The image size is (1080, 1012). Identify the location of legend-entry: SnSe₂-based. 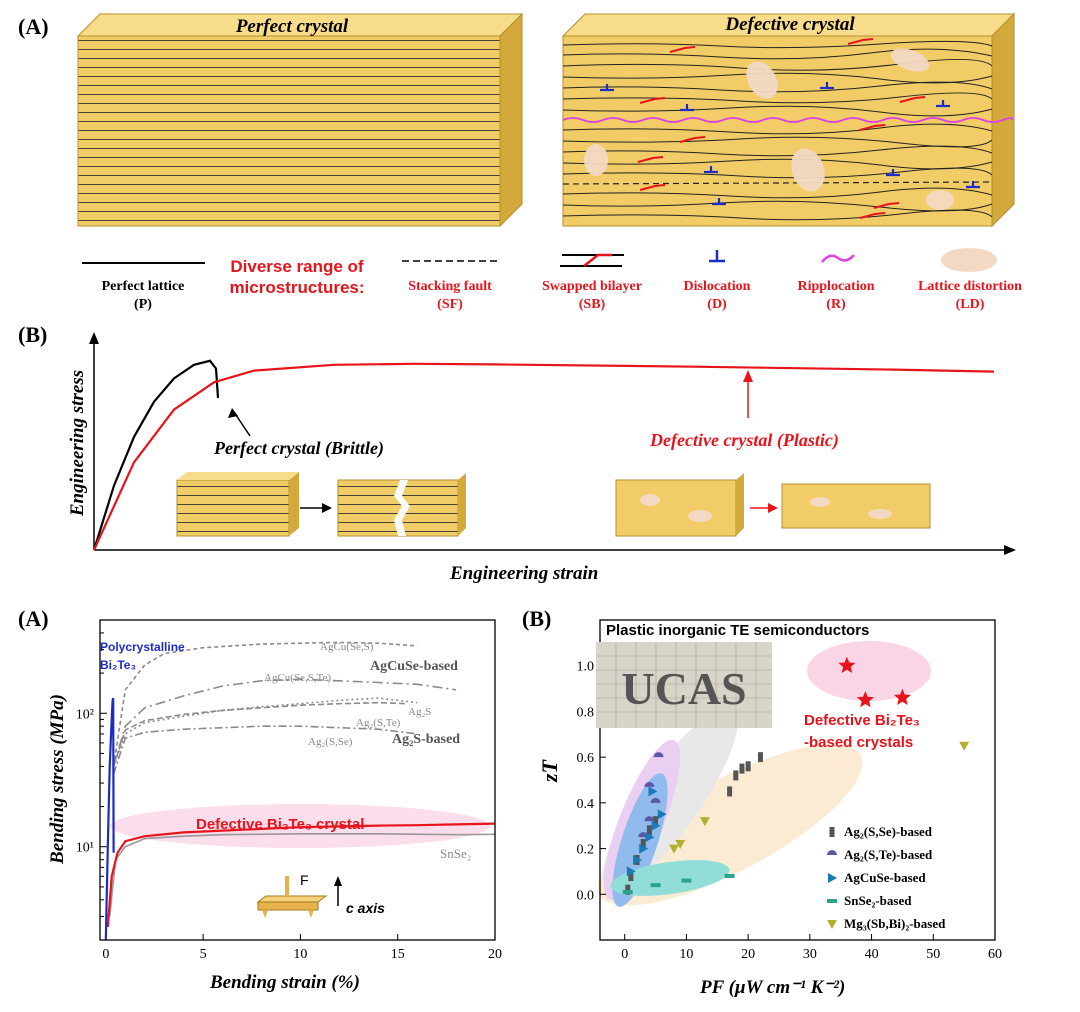
(907, 900).